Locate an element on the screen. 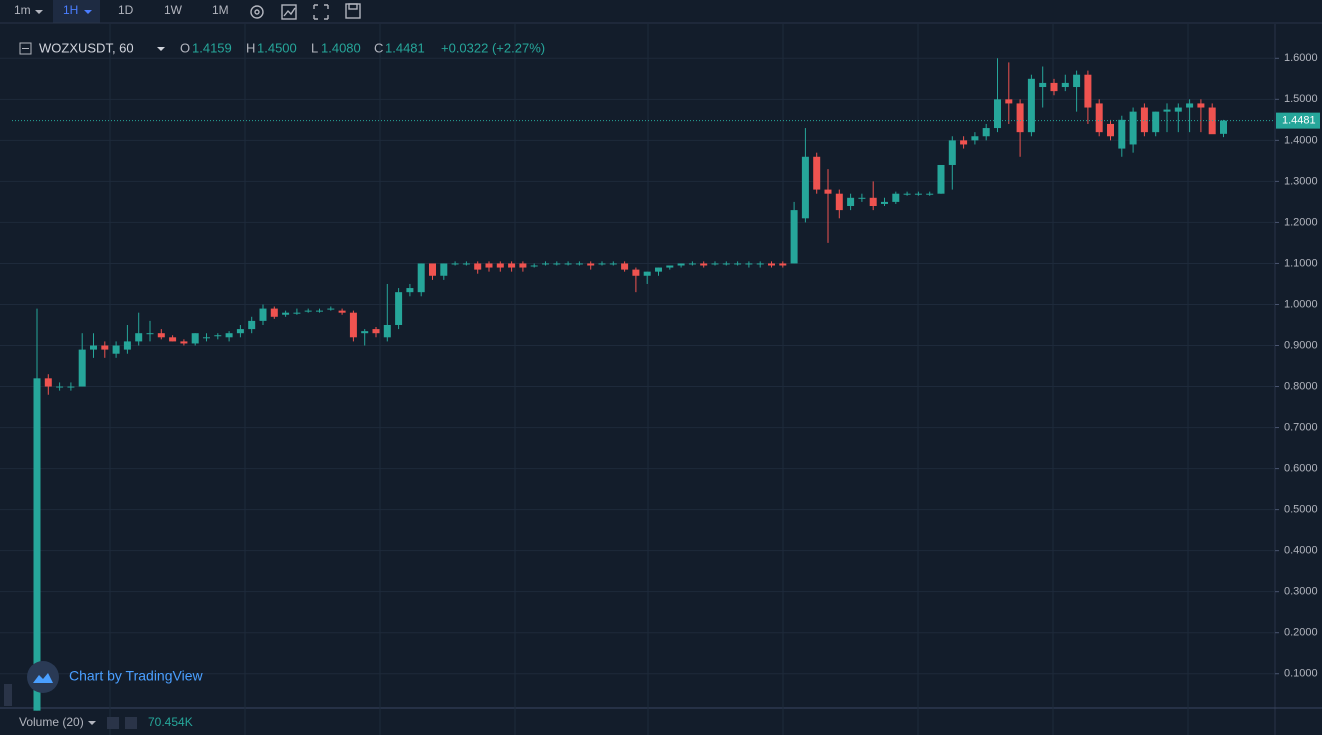 The height and width of the screenshot is (735, 1322). symbol: WOZXUSDT, 60 is located at coordinates (86, 47).